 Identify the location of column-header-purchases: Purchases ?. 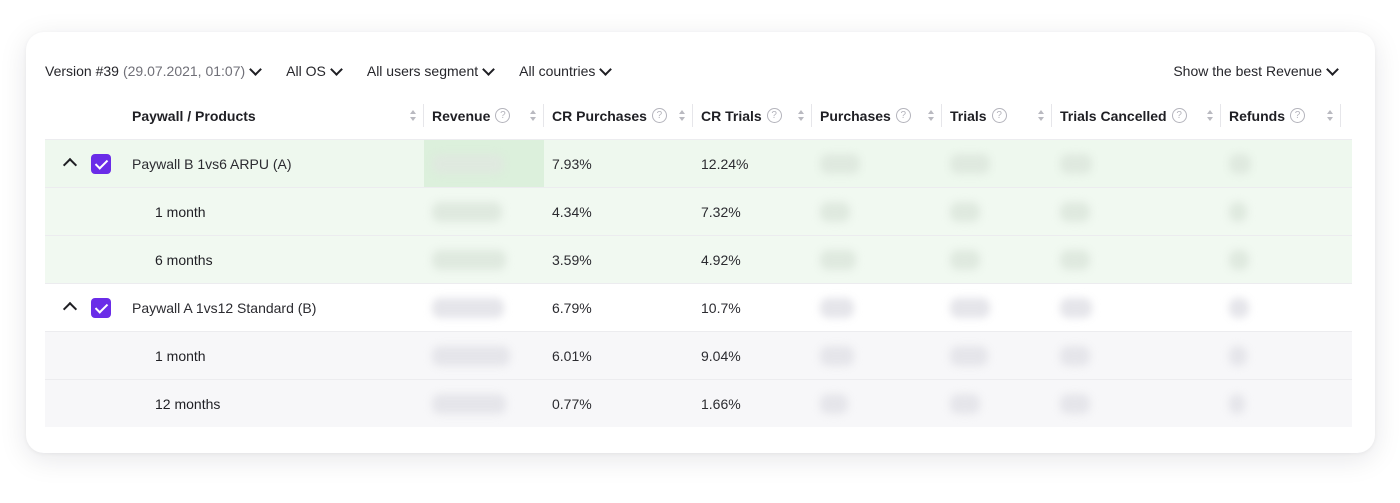
(877, 116).